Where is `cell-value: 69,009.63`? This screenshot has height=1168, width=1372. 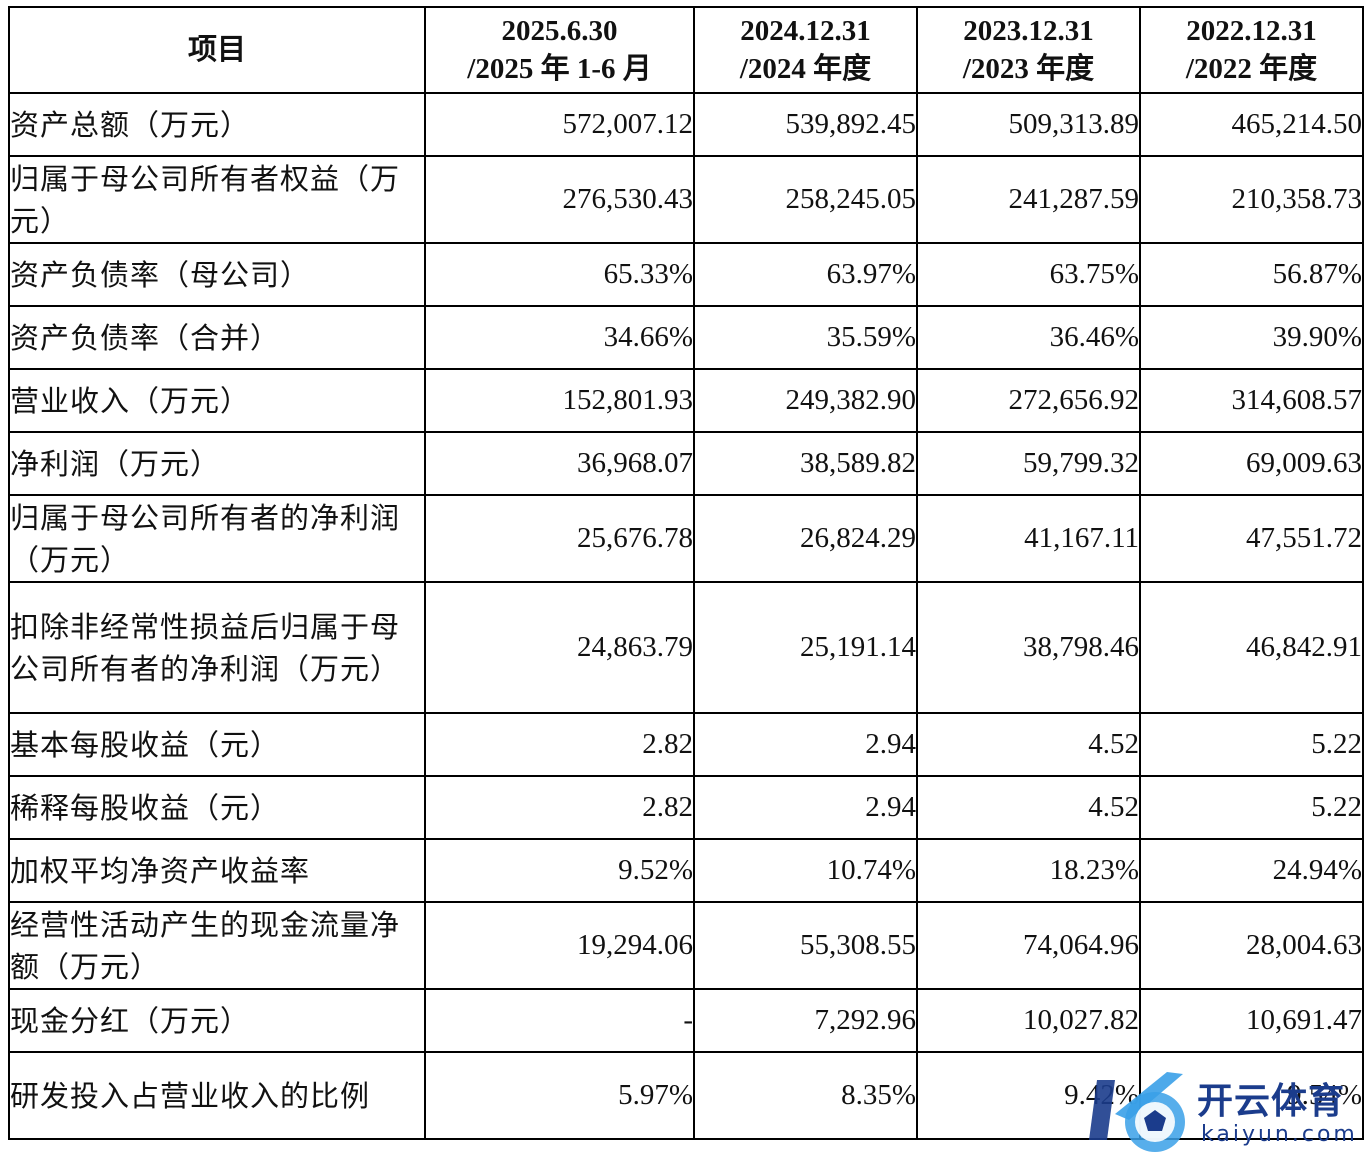
cell-value: 69,009.63 is located at coordinates (1251, 463).